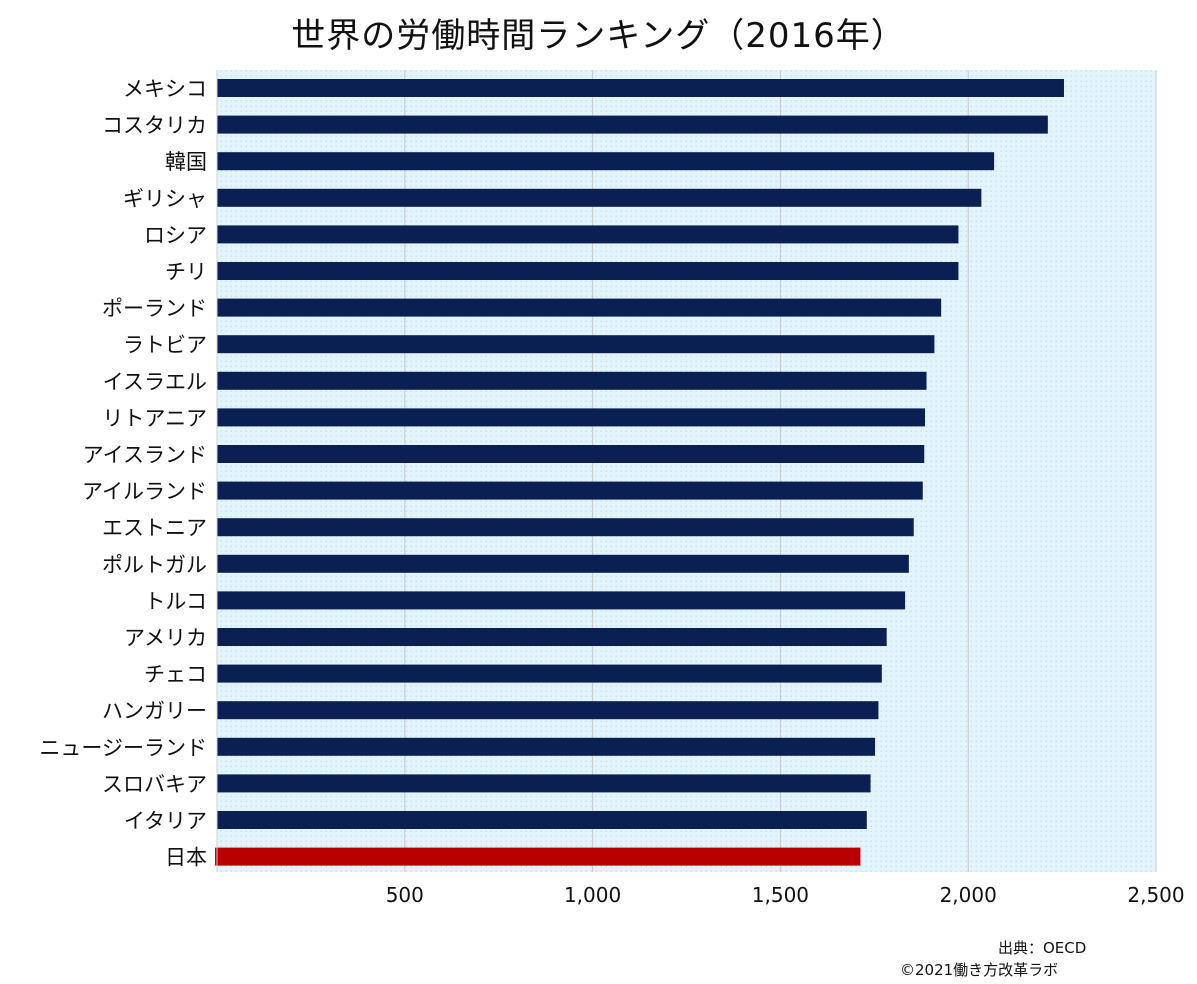  Describe the element at coordinates (592, 895) in the screenshot. I see `x-tick-label: 1,000` at that location.